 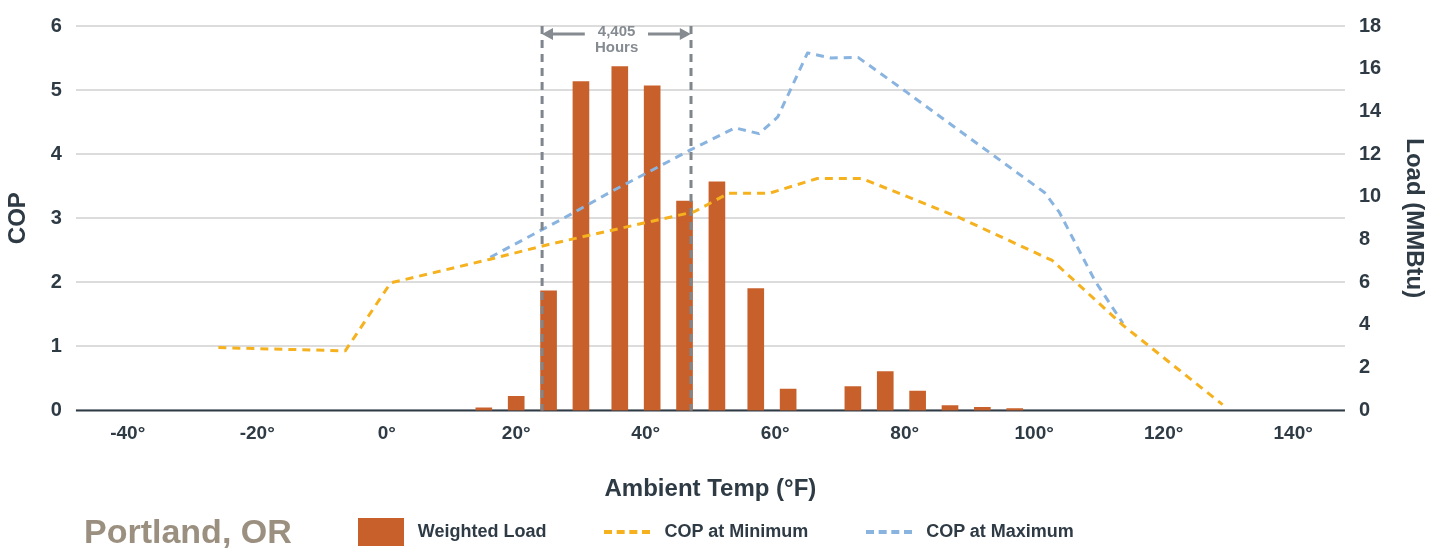 What do you see at coordinates (1415, 218) in the screenshot?
I see `y2-axis-title: Load (MMBtu)` at bounding box center [1415, 218].